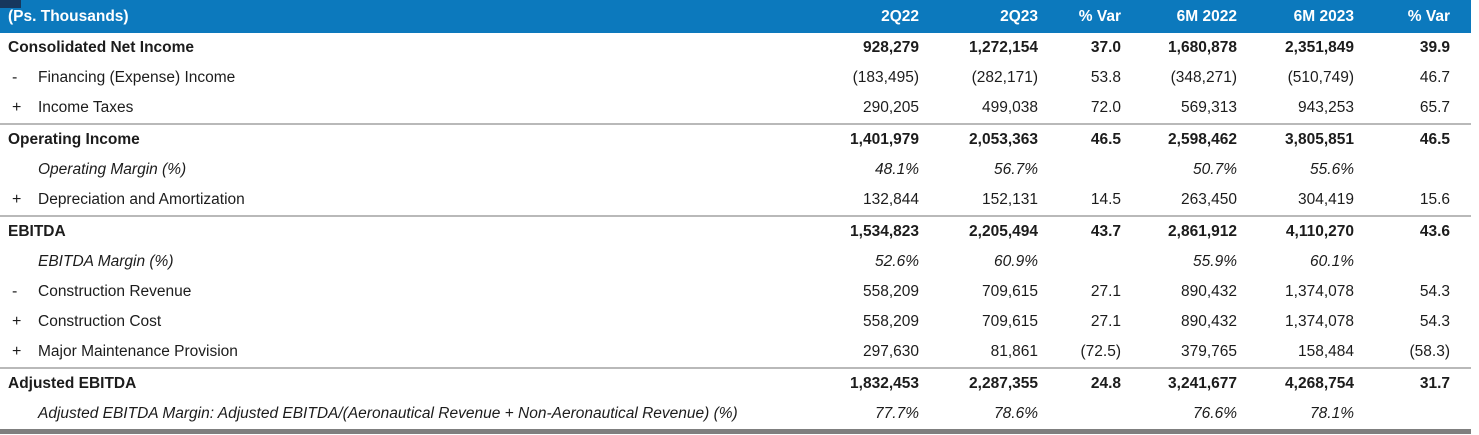  What do you see at coordinates (68, 16) in the screenshot?
I see `unit-label: (Ps. Thousands)` at bounding box center [68, 16].